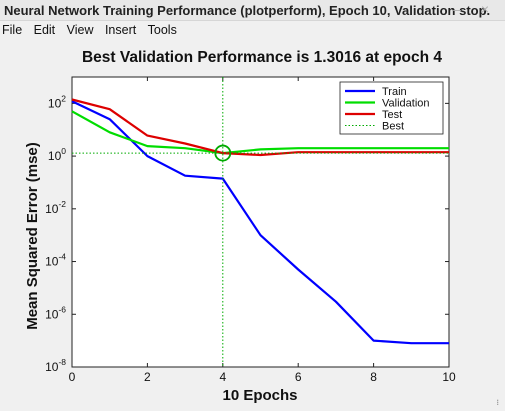 This screenshot has width=505, height=411. Describe the element at coordinates (392, 115) in the screenshot. I see `legend-label-test: Test` at that location.